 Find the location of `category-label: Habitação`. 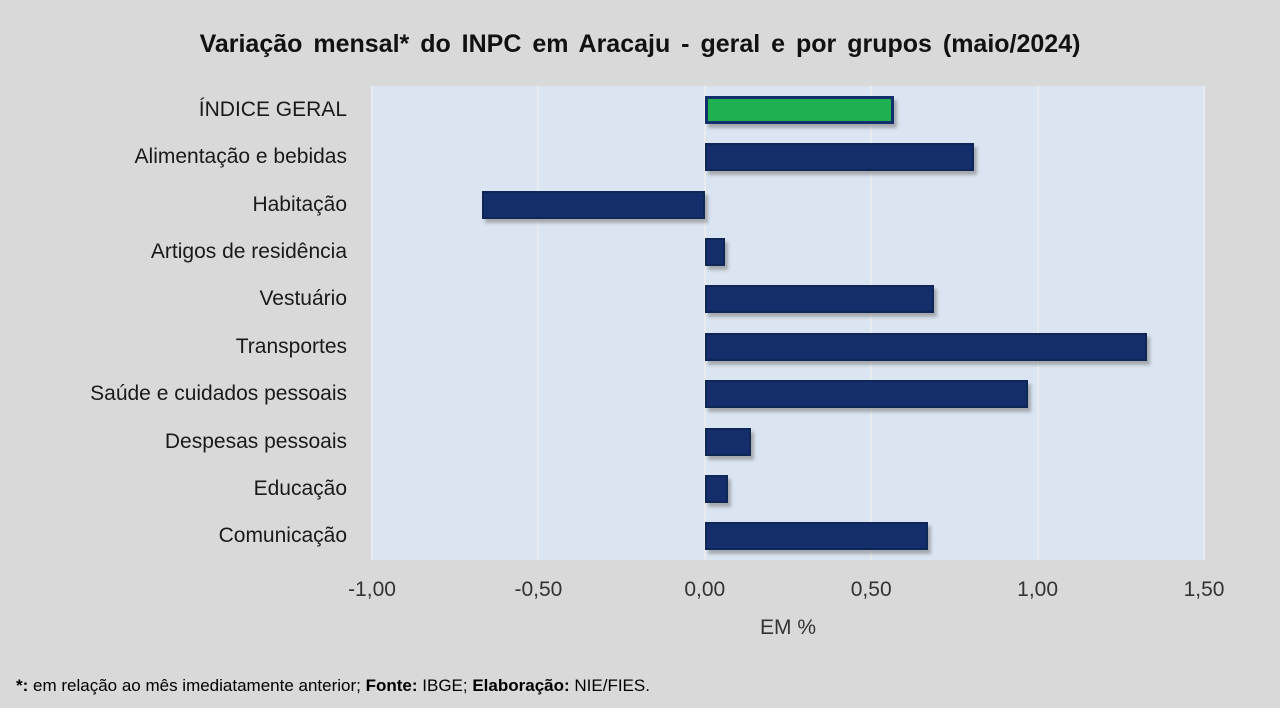

category-label: Habitação is located at coordinates (299, 204).